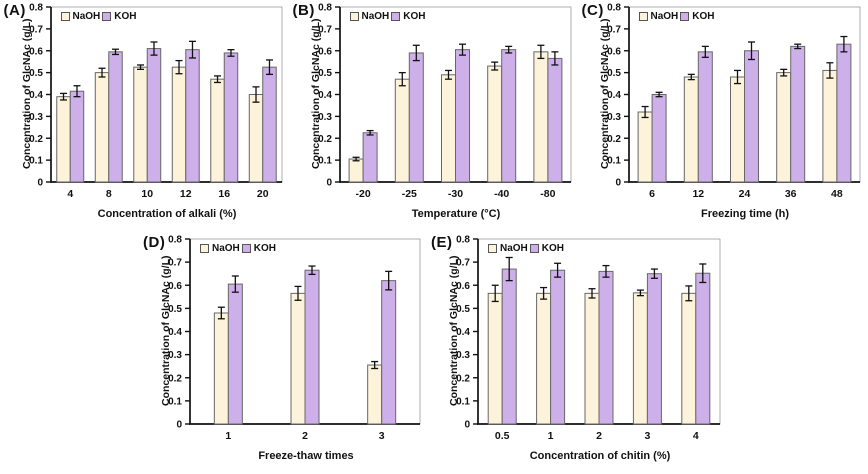 The height and width of the screenshot is (474, 868). I want to click on bar-plot: 0 0.1 0.2 0.3 0.4 0.5 0.6 0.7 0.8 0.5 1 2 3 4, so click(588, 338).